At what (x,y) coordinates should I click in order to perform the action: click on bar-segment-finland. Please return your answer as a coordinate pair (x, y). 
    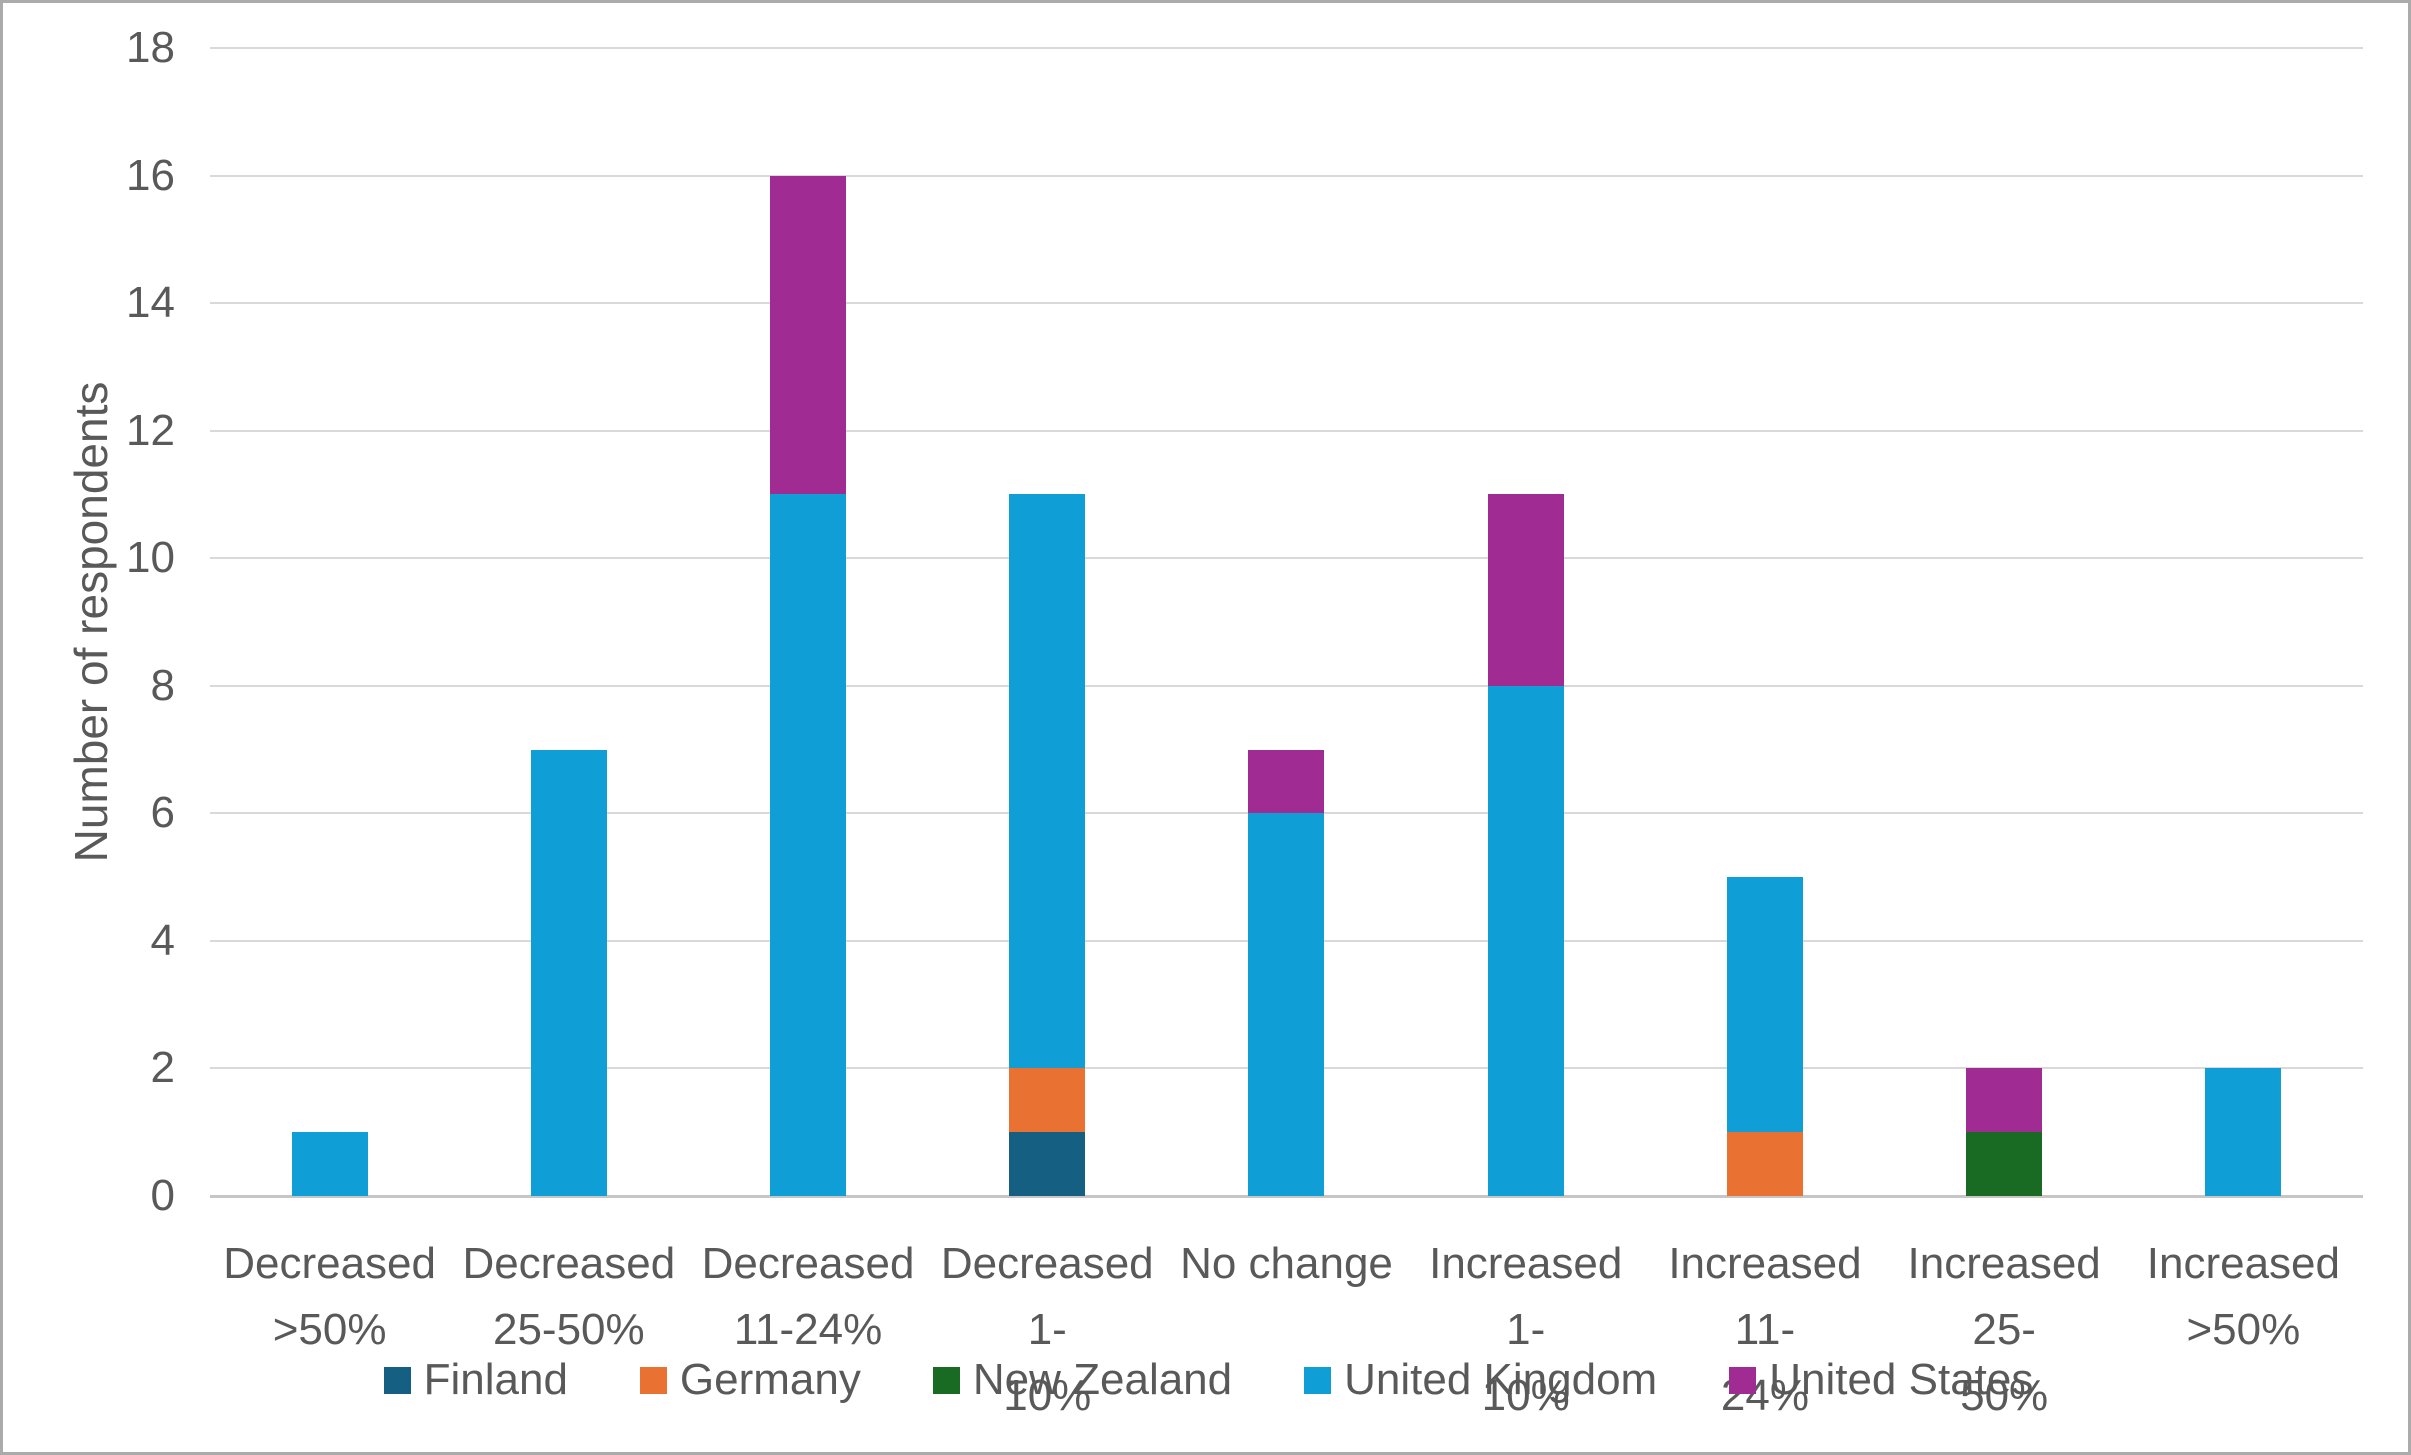
    Looking at the image, I should click on (1047, 1164).